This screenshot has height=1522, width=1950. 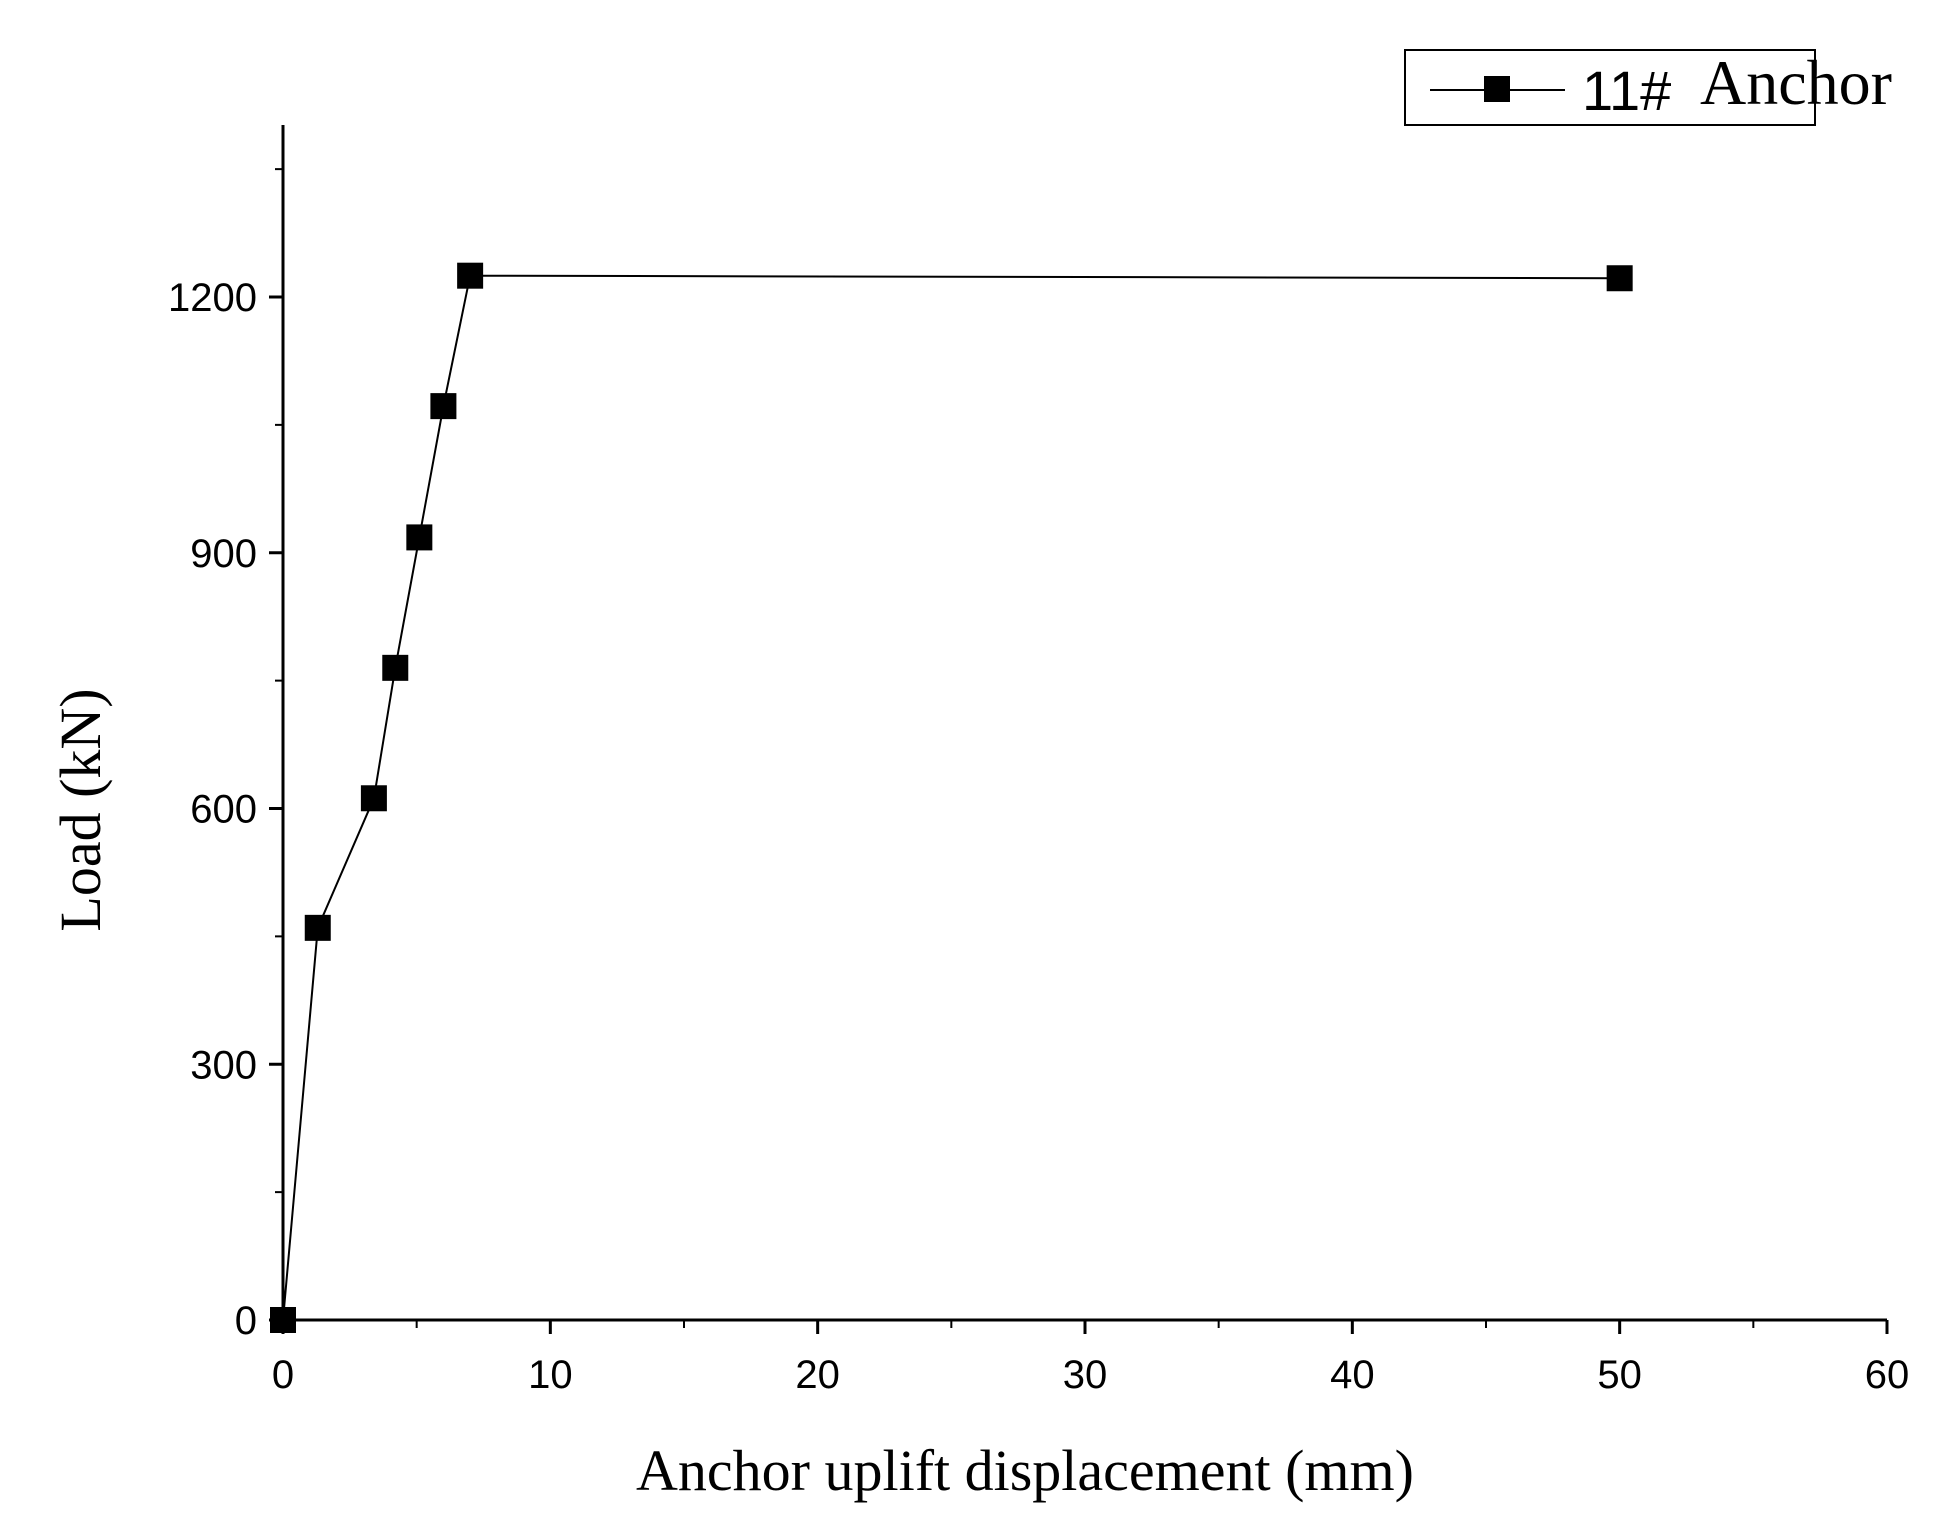 I want to click on x-tick-label: 10, so click(x=550, y=1375).